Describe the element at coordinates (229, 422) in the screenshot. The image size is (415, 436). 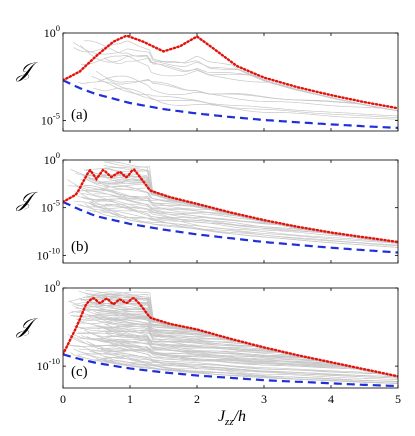
I see `x-axis-label-sub: zz` at that location.